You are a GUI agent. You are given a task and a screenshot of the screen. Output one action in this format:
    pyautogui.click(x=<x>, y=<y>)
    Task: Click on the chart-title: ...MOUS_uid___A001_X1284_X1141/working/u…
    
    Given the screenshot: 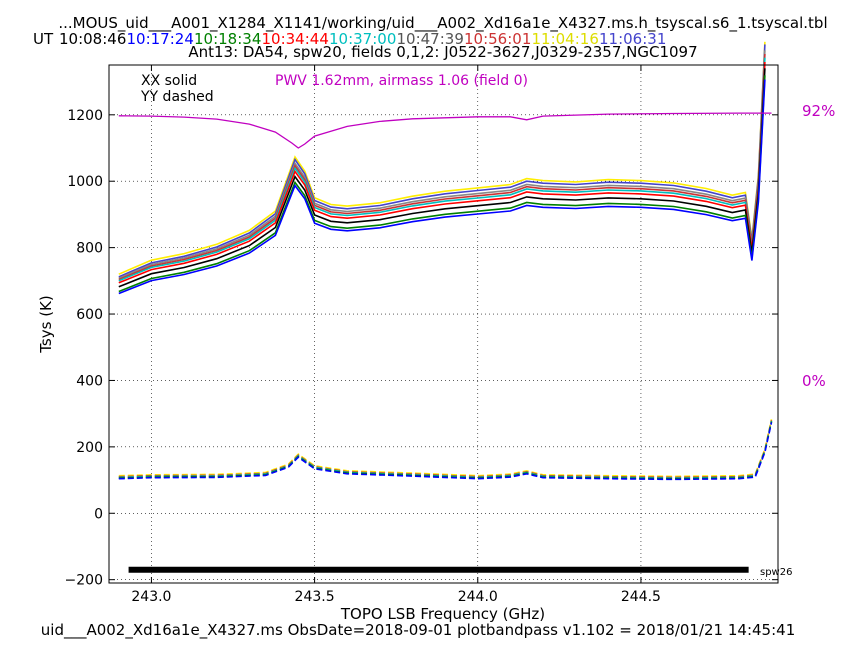 What is the action you would take?
    pyautogui.click(x=442, y=23)
    